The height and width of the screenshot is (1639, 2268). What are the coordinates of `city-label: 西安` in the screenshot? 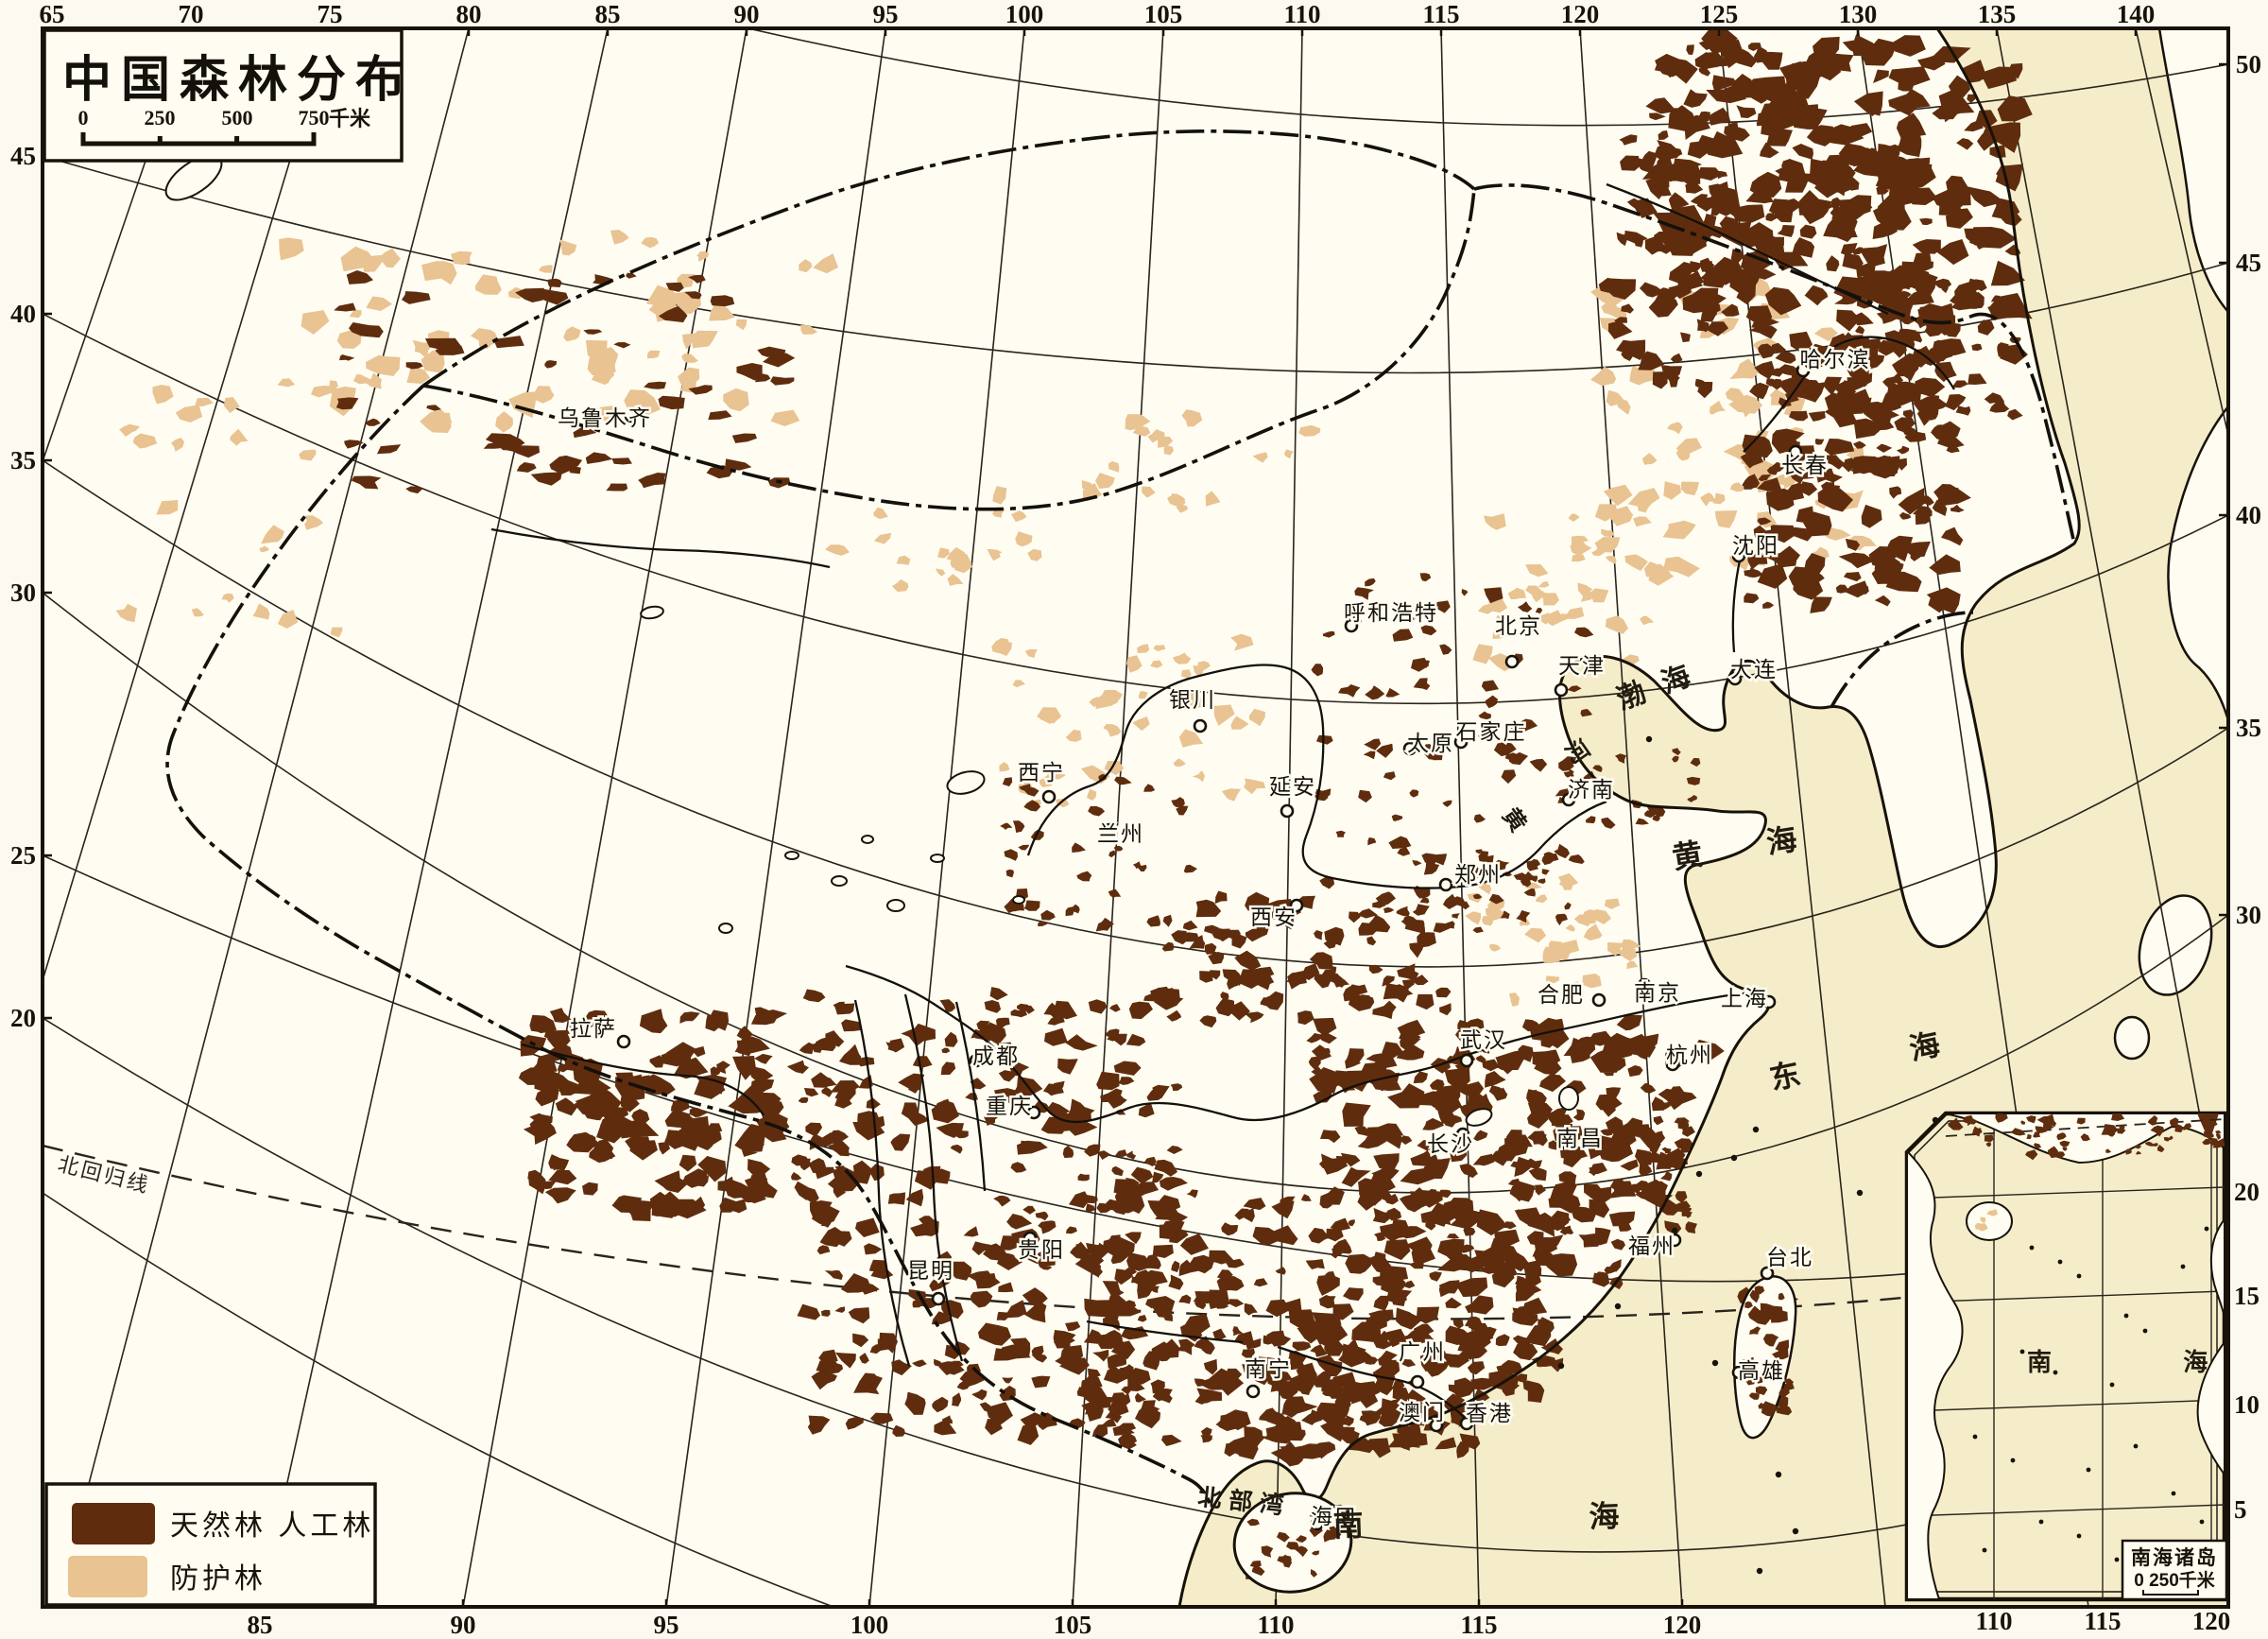 It's located at (1273, 917).